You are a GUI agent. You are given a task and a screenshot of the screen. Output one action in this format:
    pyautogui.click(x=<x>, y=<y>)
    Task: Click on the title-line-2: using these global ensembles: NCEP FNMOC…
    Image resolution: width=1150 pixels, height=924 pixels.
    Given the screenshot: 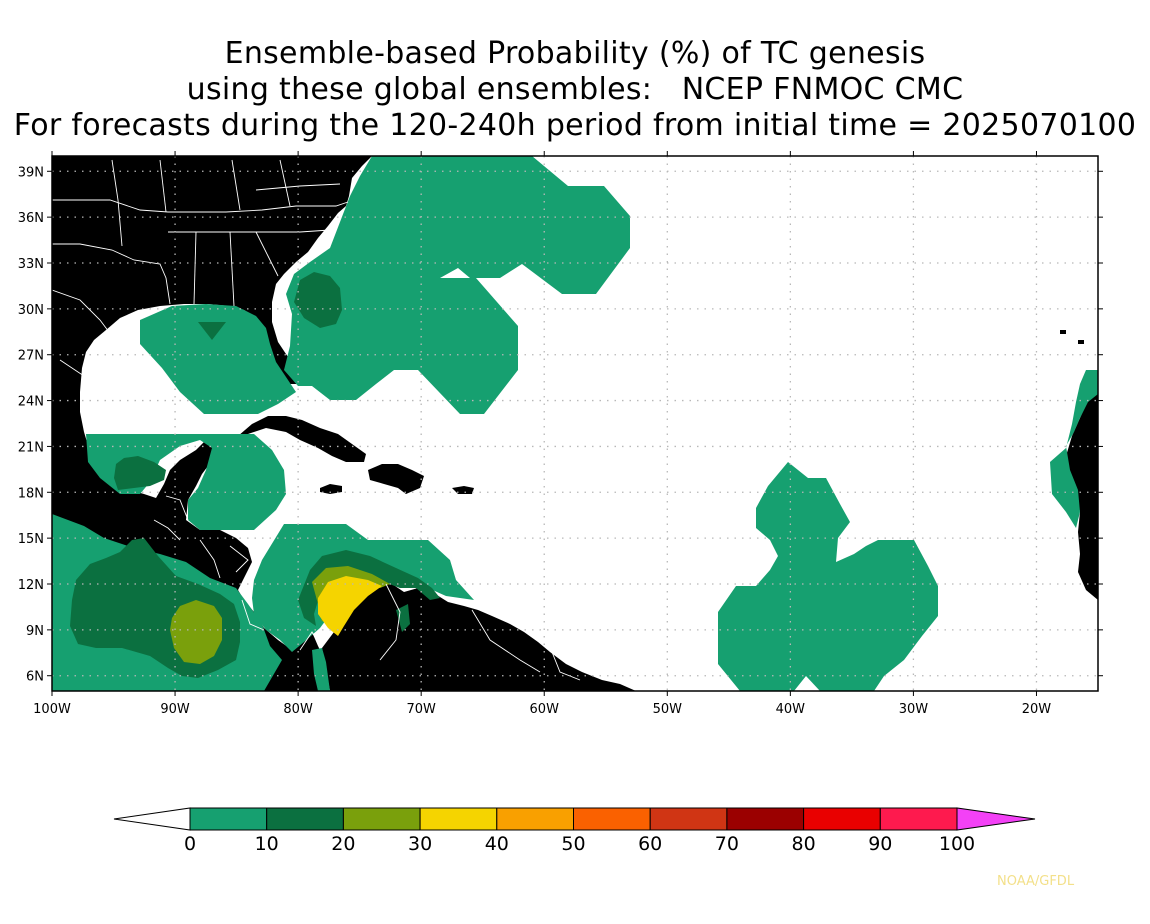 What is the action you would take?
    pyautogui.click(x=575, y=89)
    